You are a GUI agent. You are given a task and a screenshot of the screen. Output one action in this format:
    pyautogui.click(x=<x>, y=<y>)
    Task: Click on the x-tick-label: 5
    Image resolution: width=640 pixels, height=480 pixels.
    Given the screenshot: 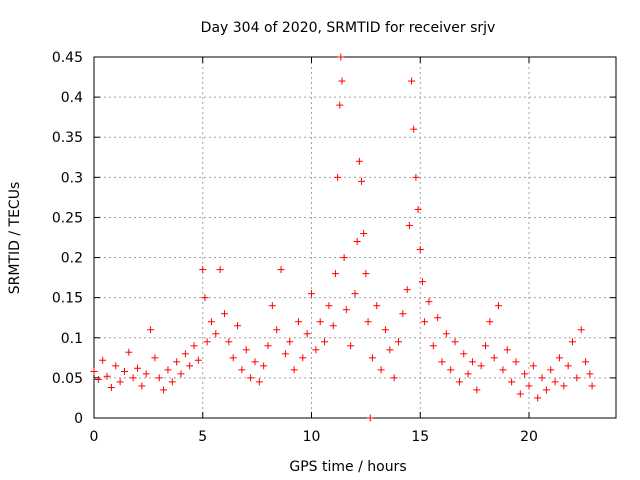 What is the action you would take?
    pyautogui.click(x=202, y=437)
    